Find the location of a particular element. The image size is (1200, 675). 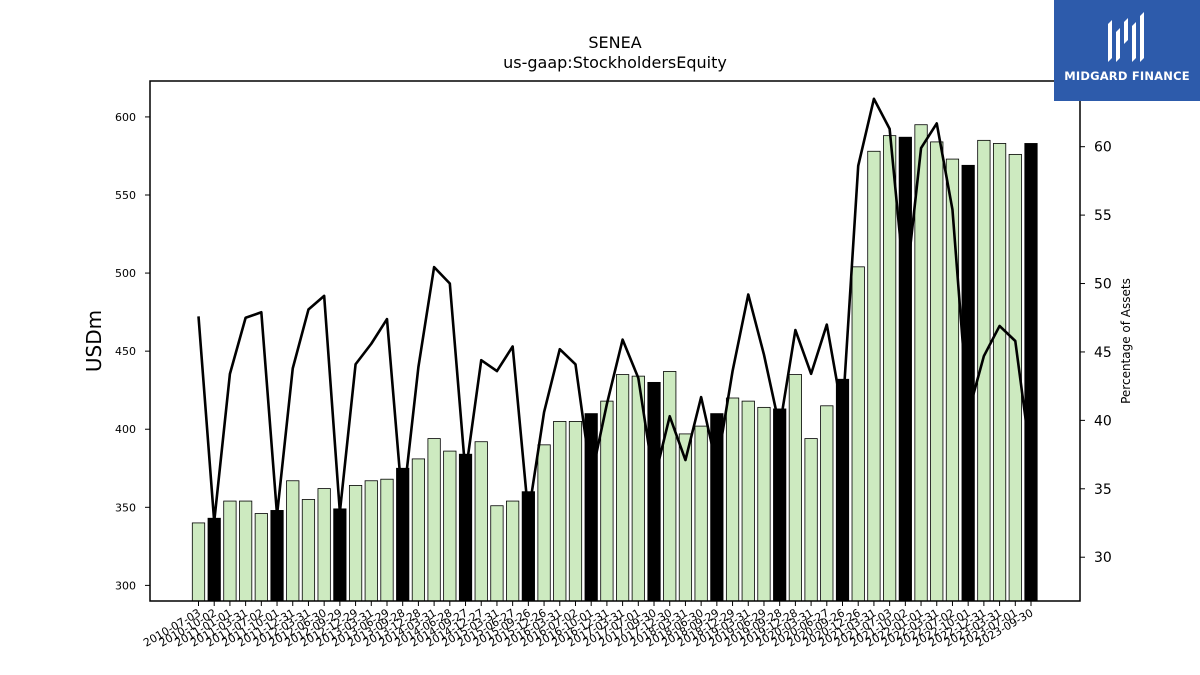

y2-tick-label: 55 is located at coordinates (1103, 216).